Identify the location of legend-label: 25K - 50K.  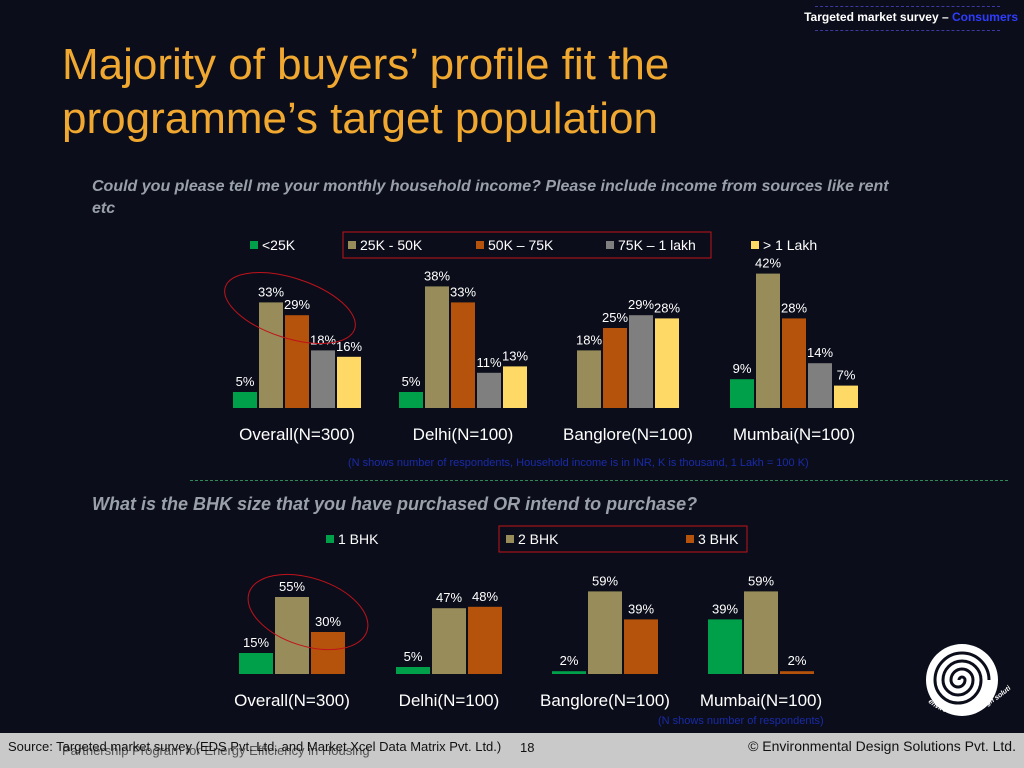
(391, 245).